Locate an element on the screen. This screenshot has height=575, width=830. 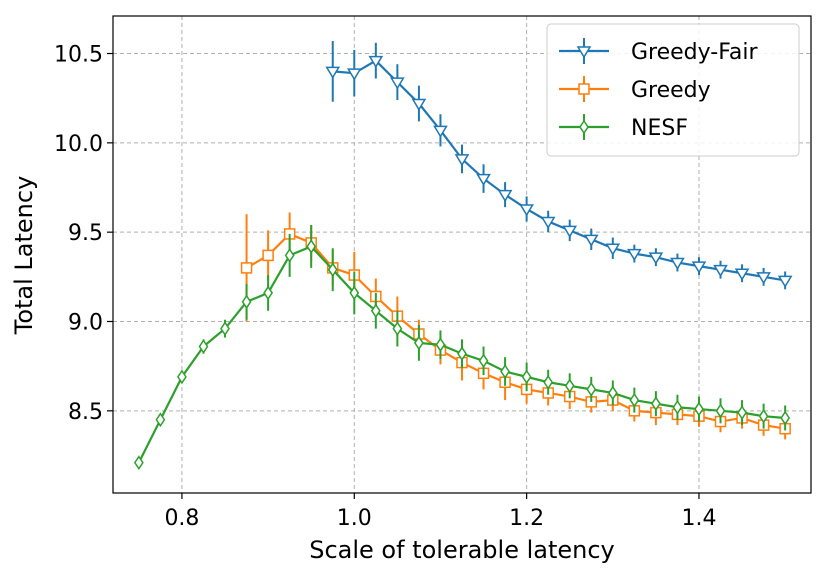
legend: Greedy-Fair Greedy NESF is located at coordinates (673, 90).